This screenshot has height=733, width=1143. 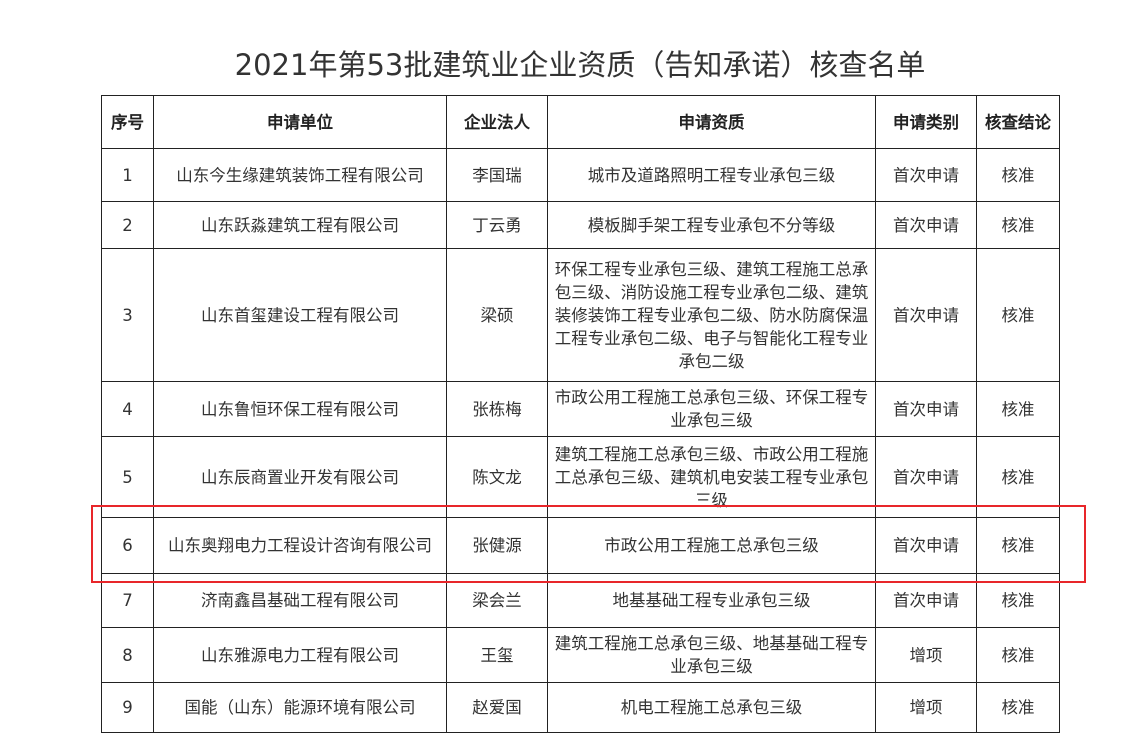 What do you see at coordinates (926, 122) in the screenshot?
I see `header-type: 申请类别` at bounding box center [926, 122].